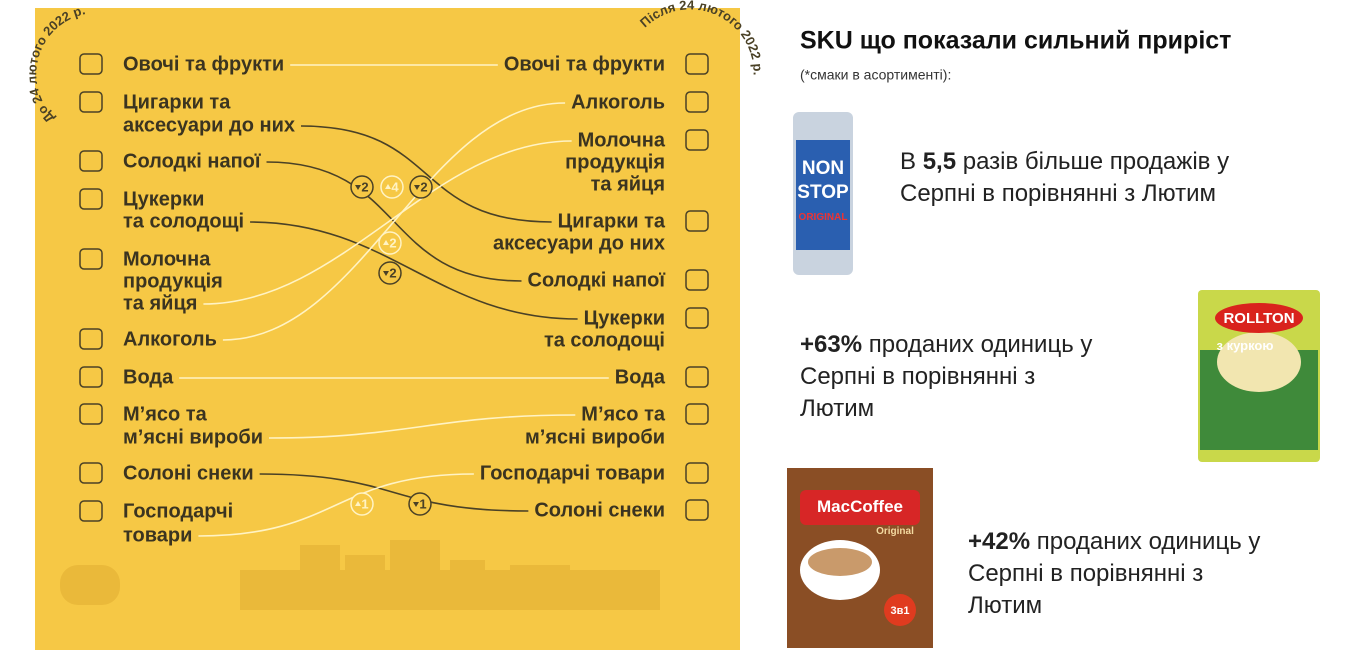  What do you see at coordinates (163, 199) in the screenshot?
I see `before-item: Цукерки` at bounding box center [163, 199].